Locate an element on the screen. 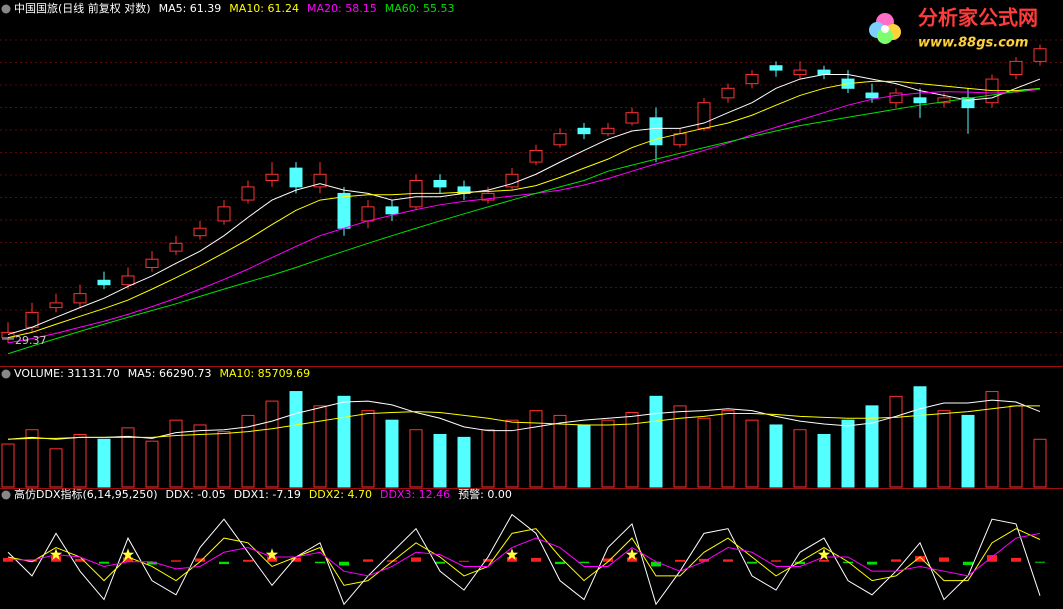 This screenshot has height=609, width=1063. header-item: MA5: 66290.73 is located at coordinates (170, 373).